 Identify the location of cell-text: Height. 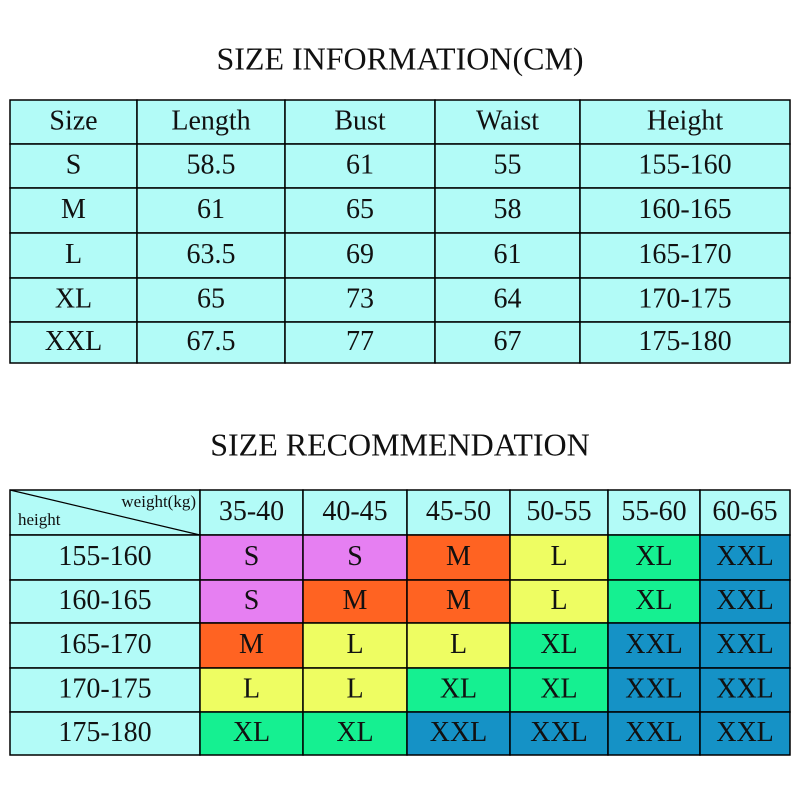
(685, 120).